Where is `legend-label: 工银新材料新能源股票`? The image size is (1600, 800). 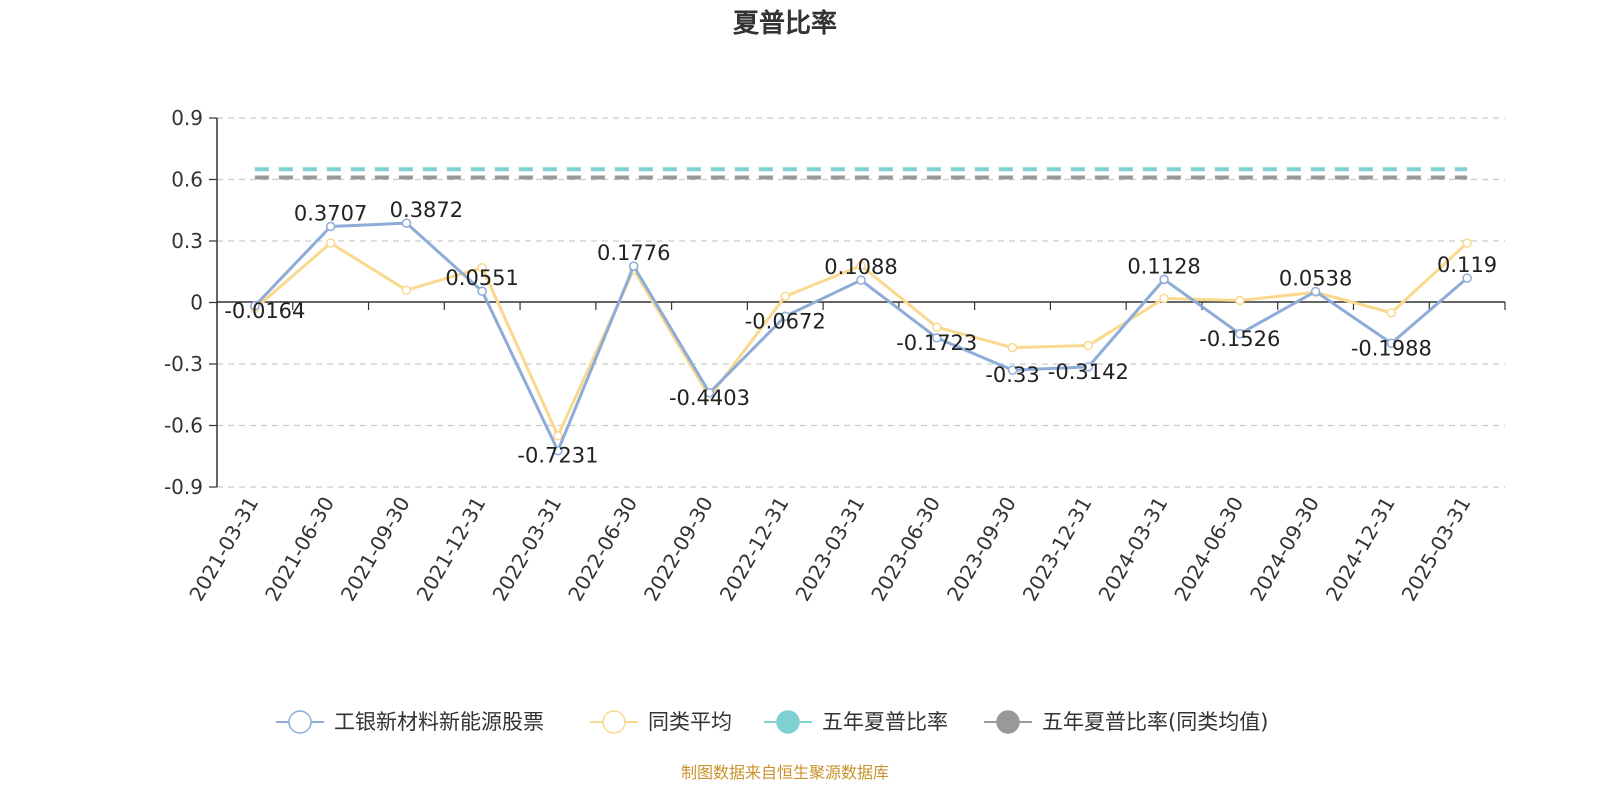
legend-label: 工银新材料新能源股票 is located at coordinates (439, 722).